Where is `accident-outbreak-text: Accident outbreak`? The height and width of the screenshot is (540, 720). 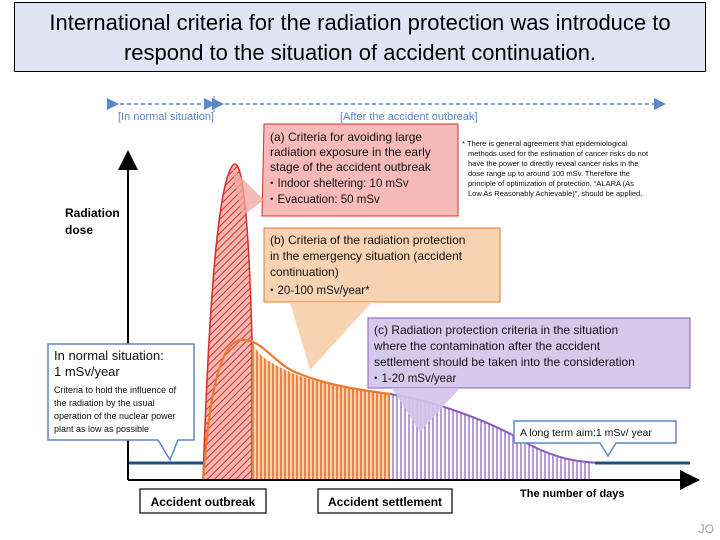 accident-outbreak-text: Accident outbreak is located at coordinates (203, 502).